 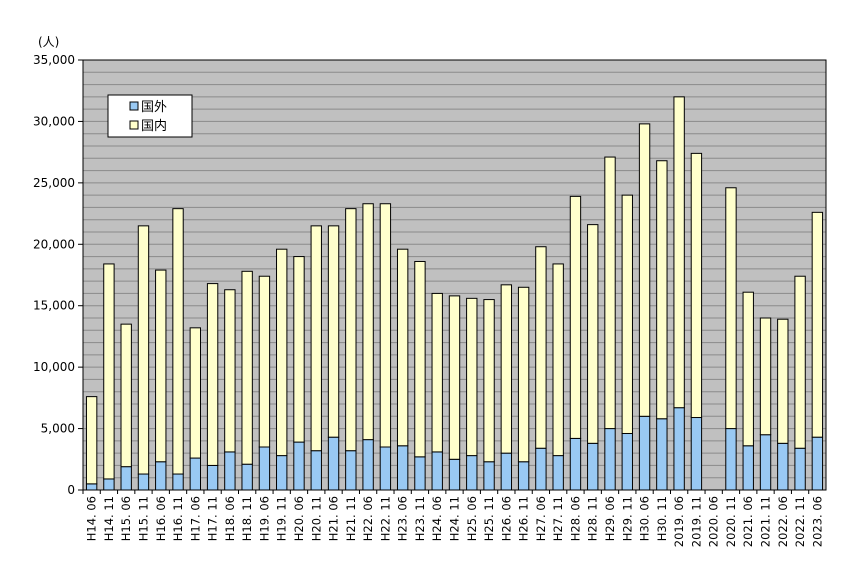 I want to click on legend-swatch, so click(x=134, y=125).